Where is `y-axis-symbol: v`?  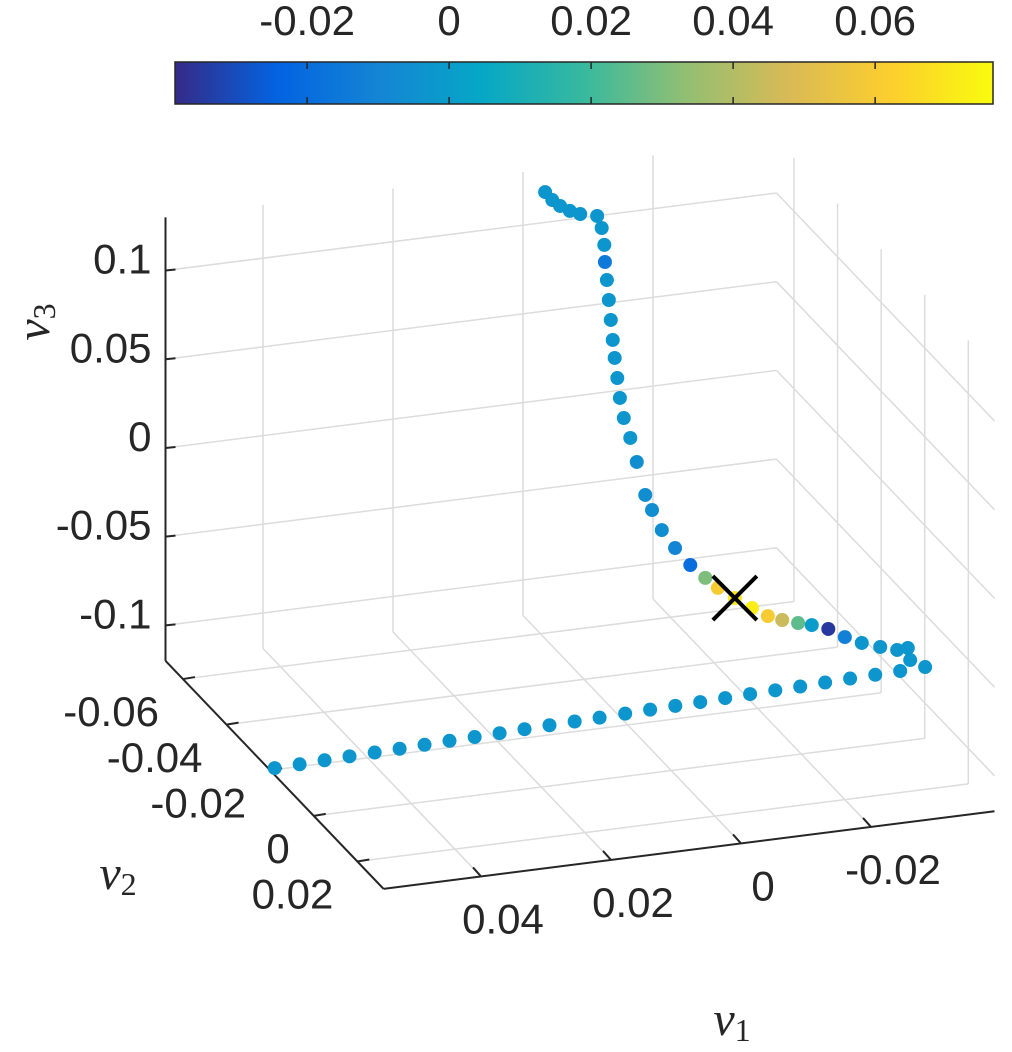
y-axis-symbol: v is located at coordinates (110, 873).